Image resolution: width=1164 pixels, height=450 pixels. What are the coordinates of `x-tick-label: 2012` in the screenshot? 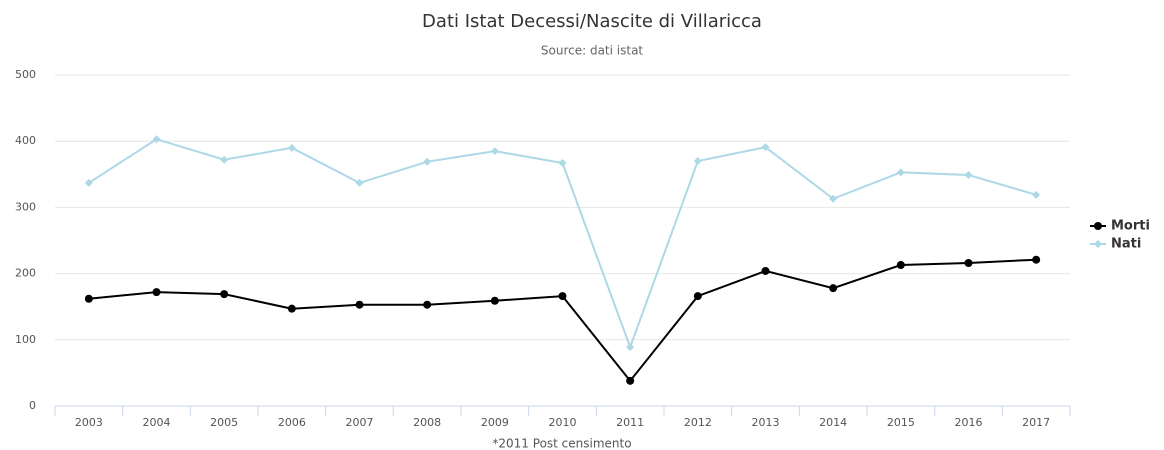 It's located at (698, 422).